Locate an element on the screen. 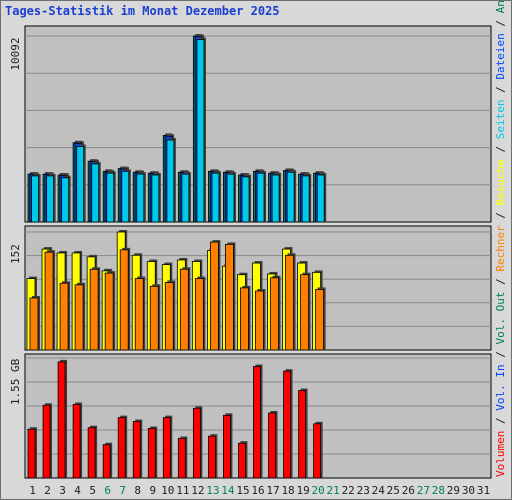  legend-dateien: Dateien is located at coordinates (500, 56).